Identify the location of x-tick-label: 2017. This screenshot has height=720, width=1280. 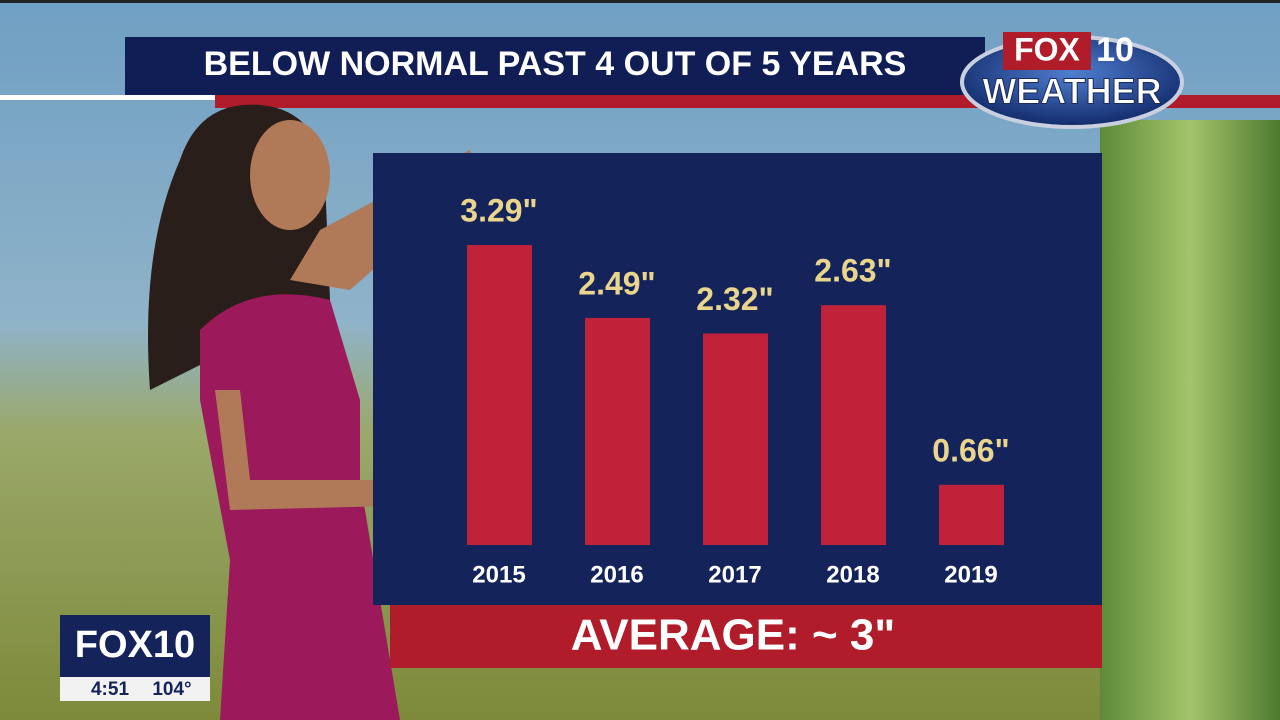
(734, 574).